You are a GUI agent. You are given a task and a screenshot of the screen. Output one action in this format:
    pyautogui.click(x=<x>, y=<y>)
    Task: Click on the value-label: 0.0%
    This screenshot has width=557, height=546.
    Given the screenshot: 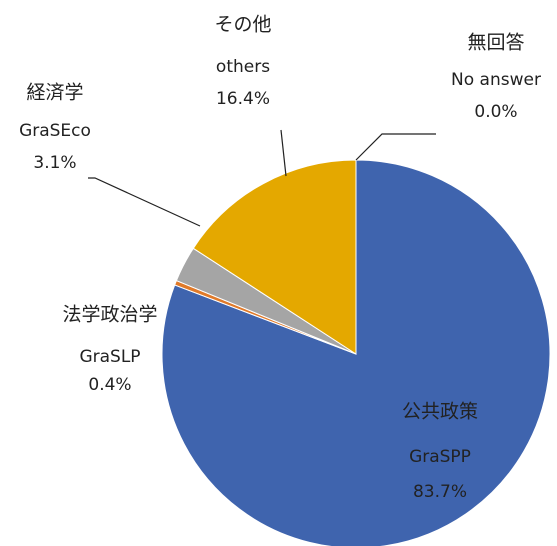 What is the action you would take?
    pyautogui.click(x=495, y=112)
    